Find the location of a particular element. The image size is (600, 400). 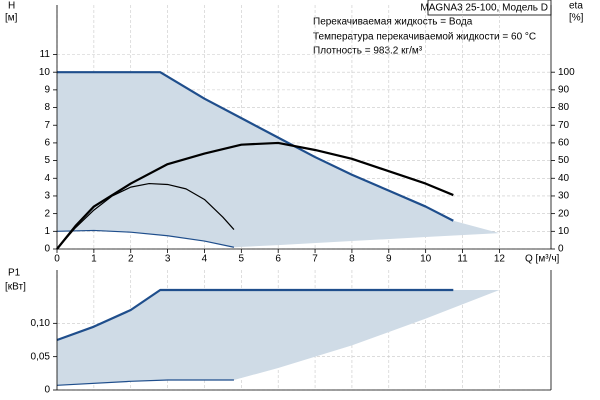

y2-tick-label: 90 is located at coordinates (564, 90).